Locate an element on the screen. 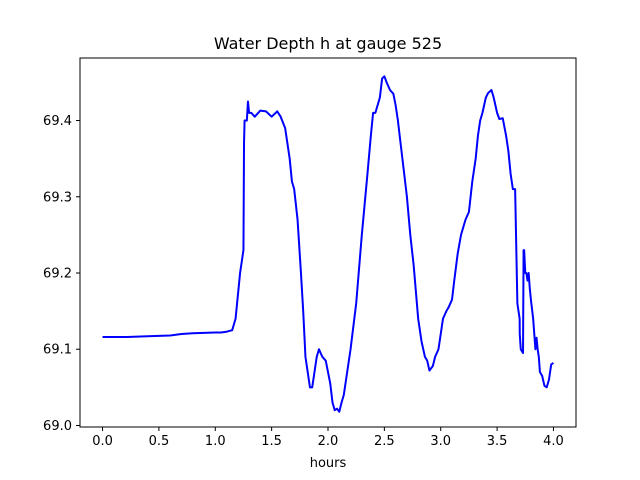  x-axis-label: hours is located at coordinates (328, 463).